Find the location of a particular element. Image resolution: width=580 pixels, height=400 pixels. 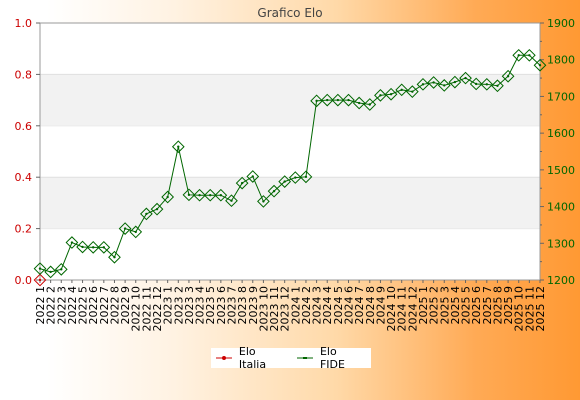

x-tick-label: 2024 9 is located at coordinates (380, 305).